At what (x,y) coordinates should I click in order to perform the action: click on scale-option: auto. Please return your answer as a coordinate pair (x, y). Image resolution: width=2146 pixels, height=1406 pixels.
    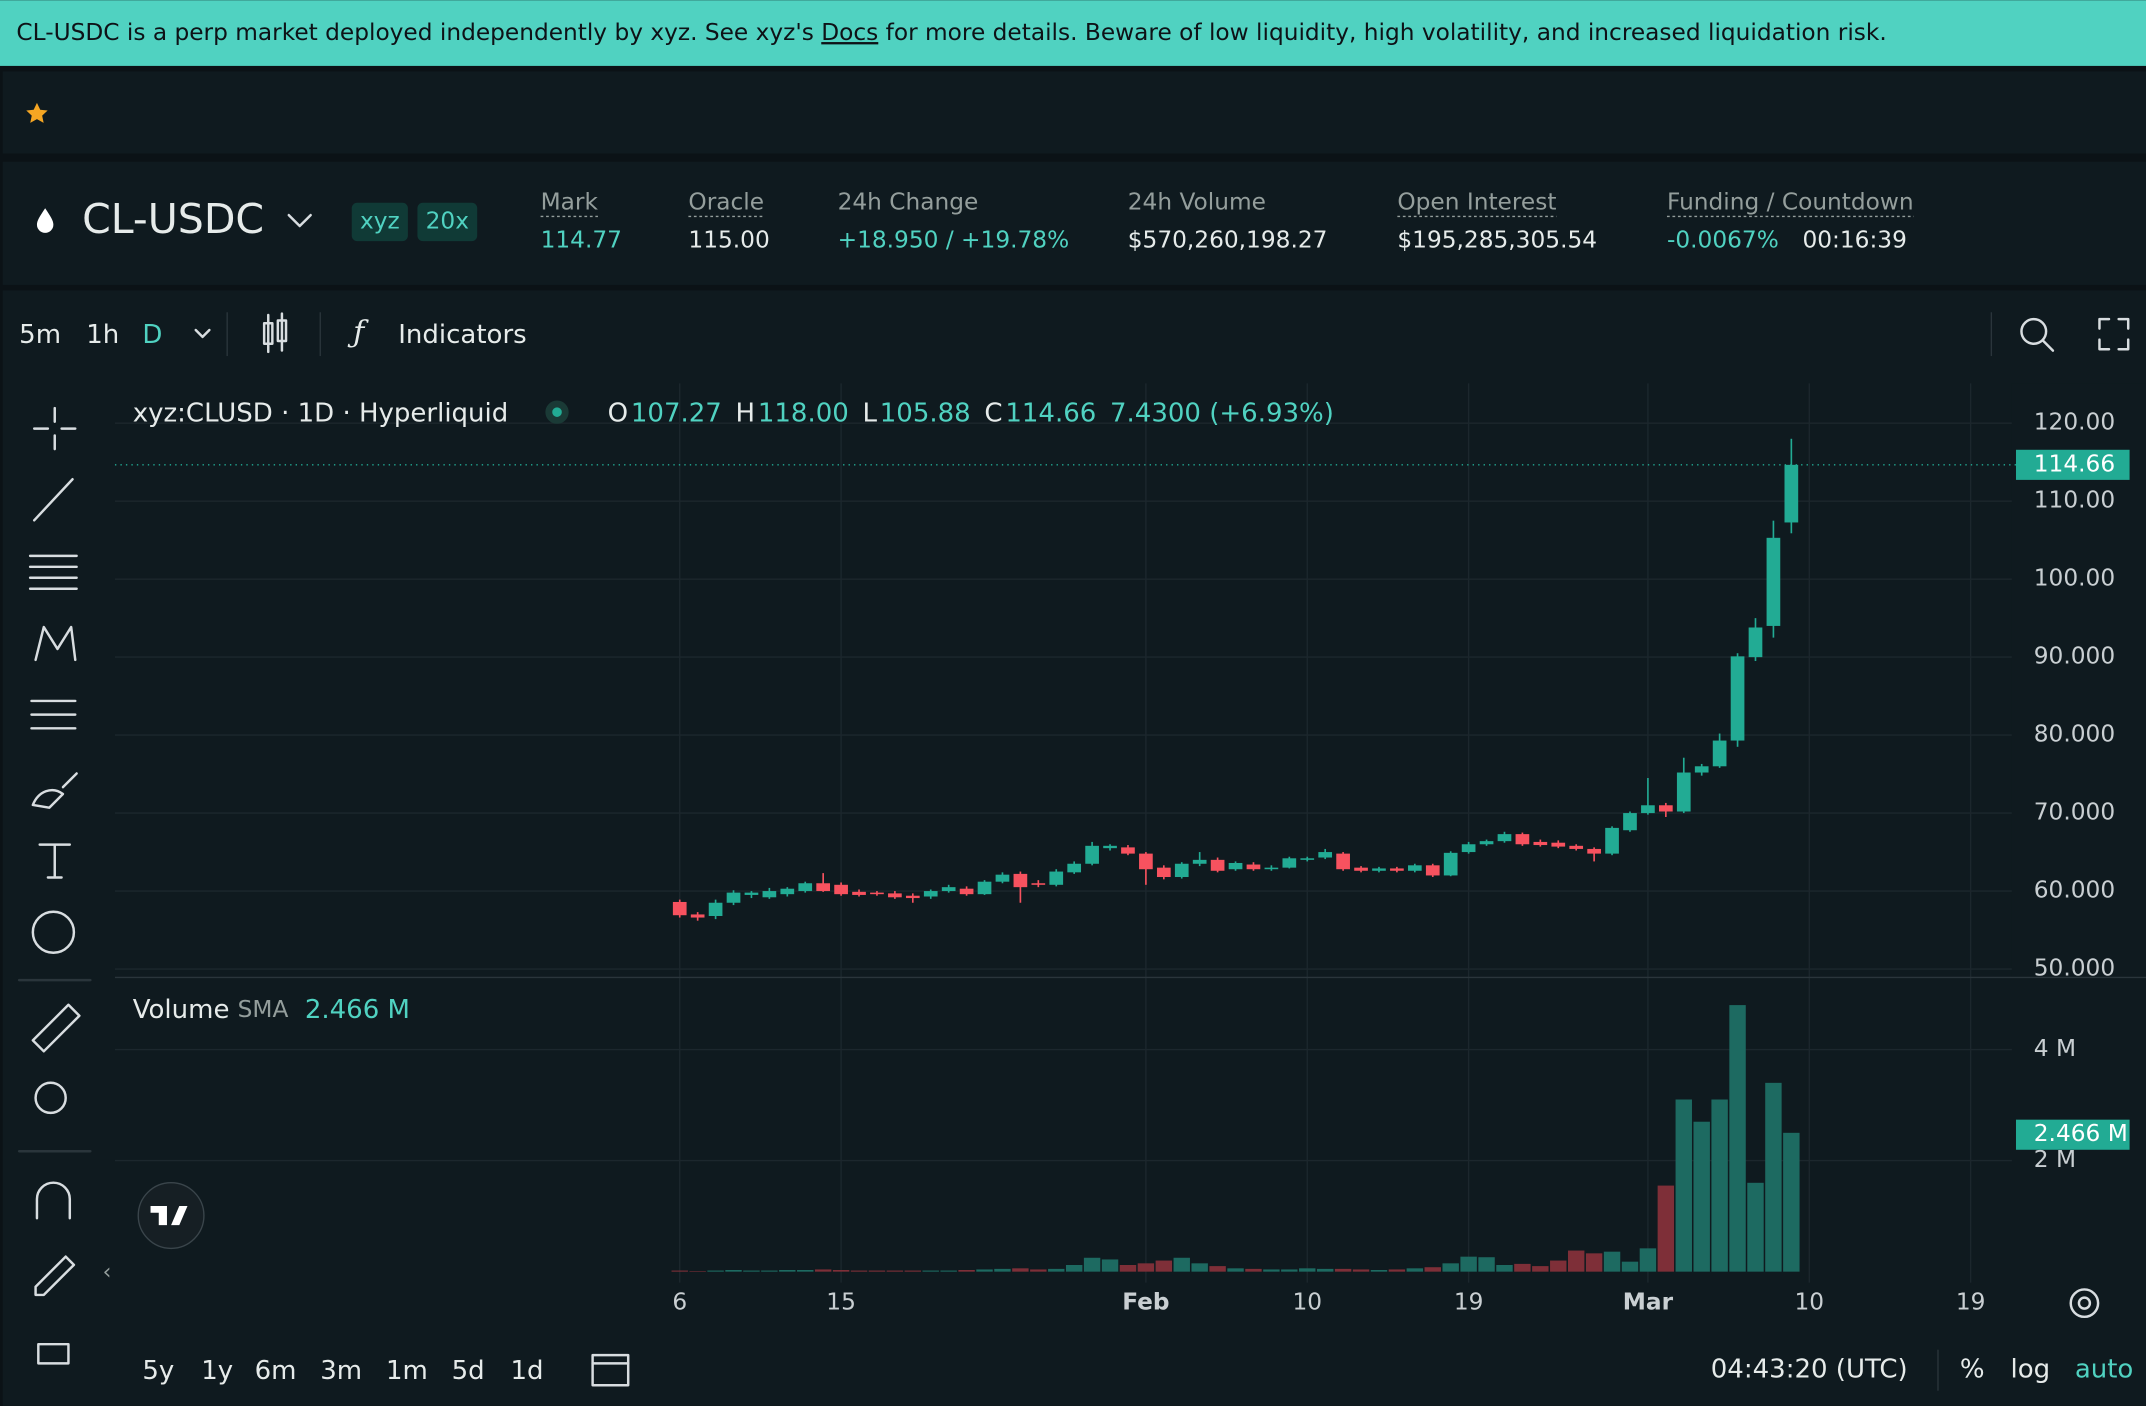
    Looking at the image, I should click on (2104, 1370).